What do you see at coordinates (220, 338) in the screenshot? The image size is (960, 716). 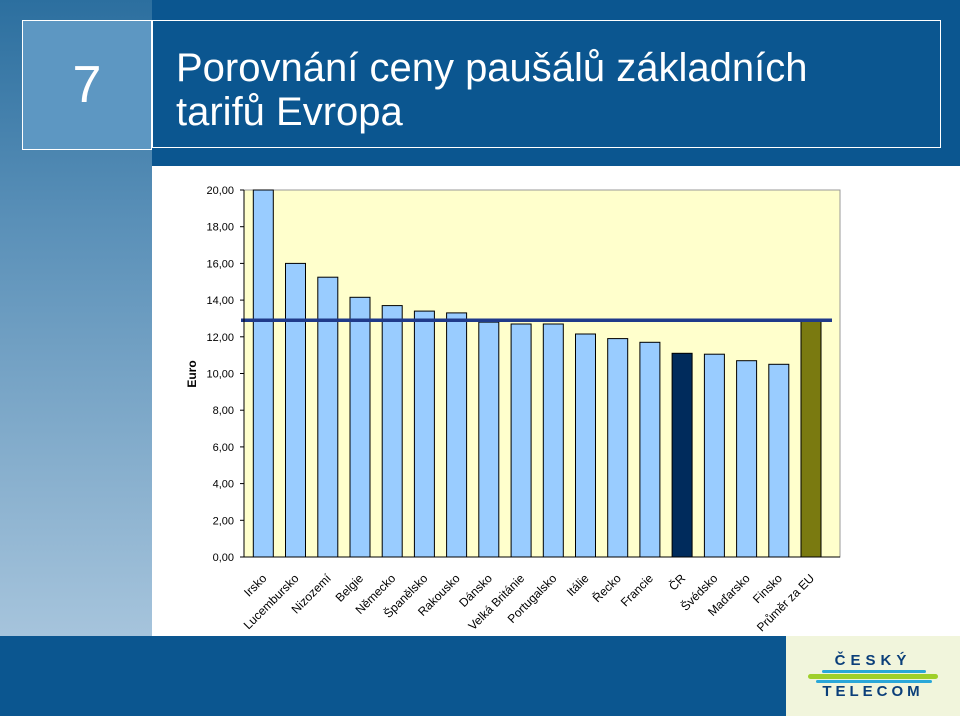 I see `y-tick-label: 12,00` at bounding box center [220, 338].